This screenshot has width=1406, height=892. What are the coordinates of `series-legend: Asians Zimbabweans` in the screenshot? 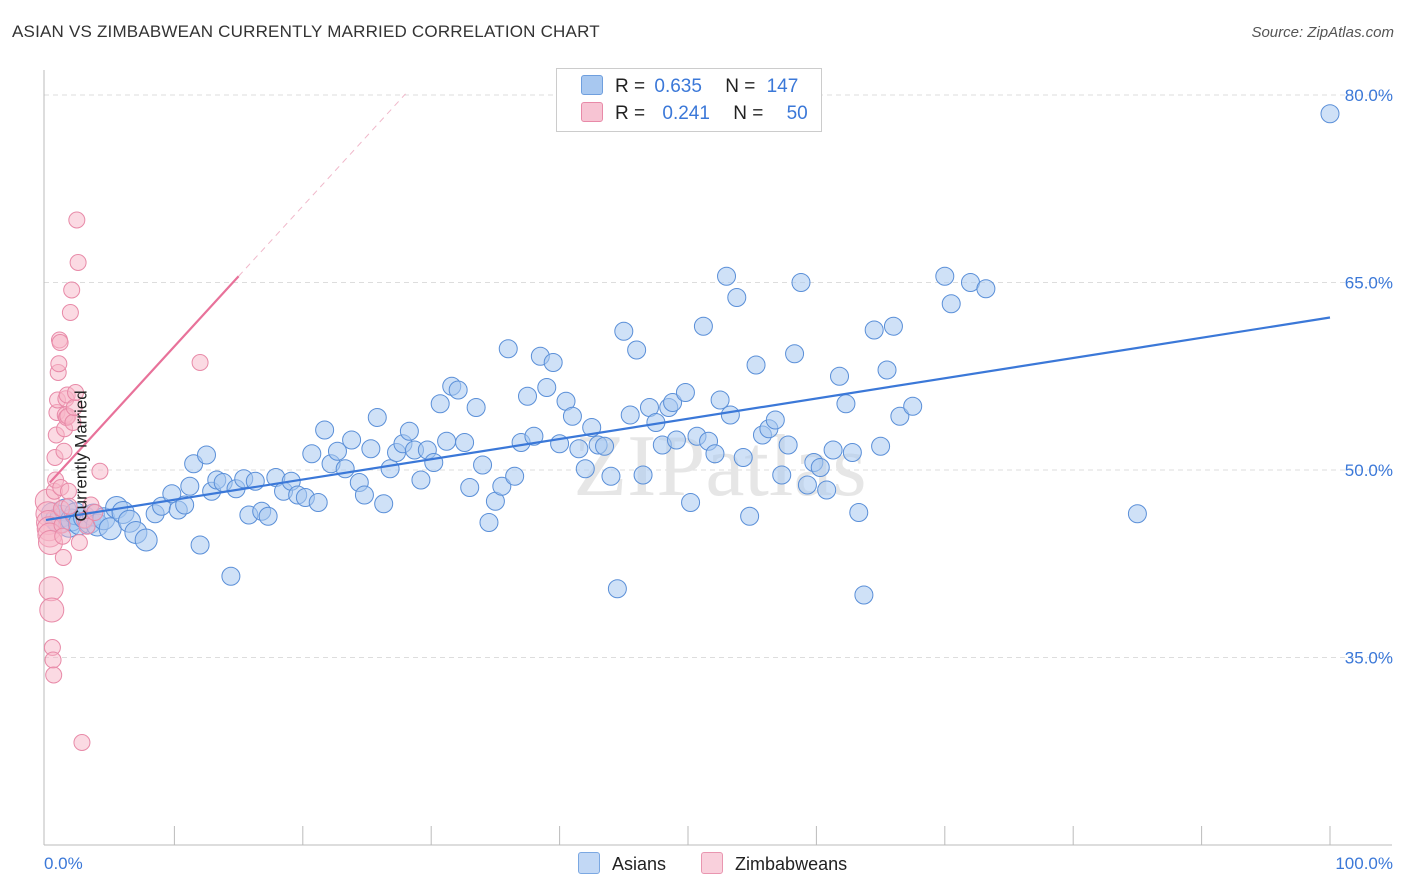 It's located at (727, 863).